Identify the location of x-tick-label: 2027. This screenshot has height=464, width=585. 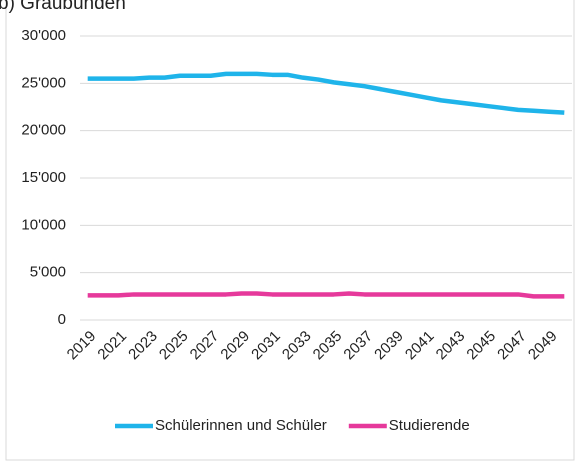
(205, 346).